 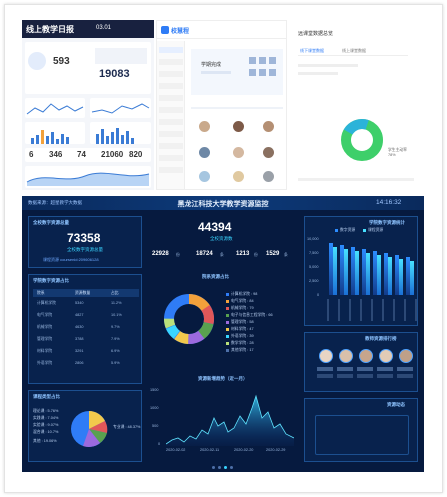 I want to click on tab-offline: 线下课堂数据, so click(x=312, y=50).